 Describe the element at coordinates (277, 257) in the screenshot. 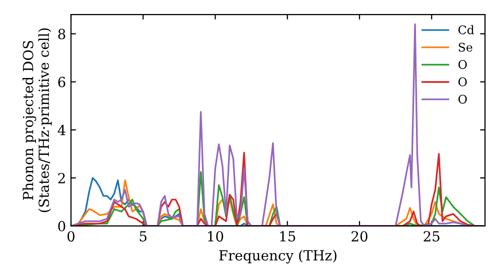

I see `x-axis-title: Frequency (THz)` at that location.